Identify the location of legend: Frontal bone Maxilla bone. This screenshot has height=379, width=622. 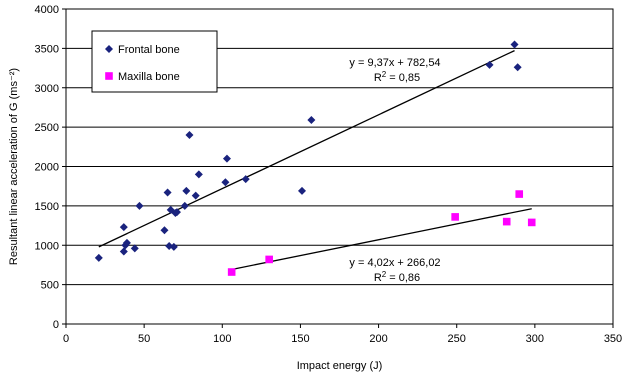
(154, 61).